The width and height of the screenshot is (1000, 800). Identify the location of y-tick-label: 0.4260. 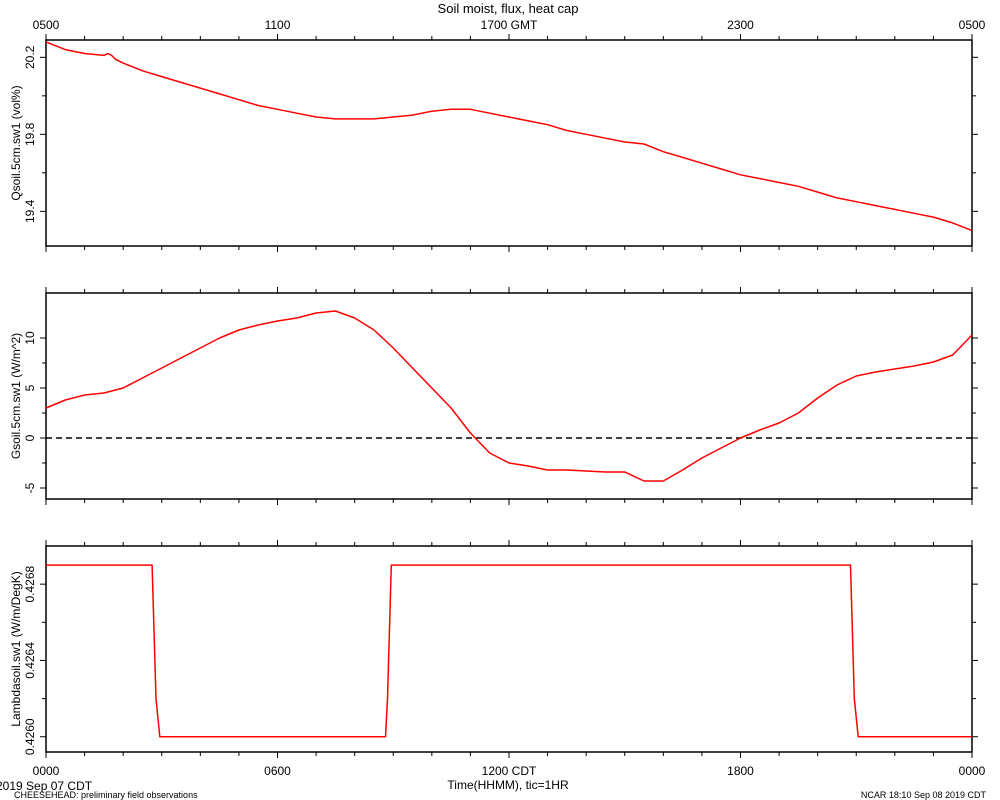
(30, 736).